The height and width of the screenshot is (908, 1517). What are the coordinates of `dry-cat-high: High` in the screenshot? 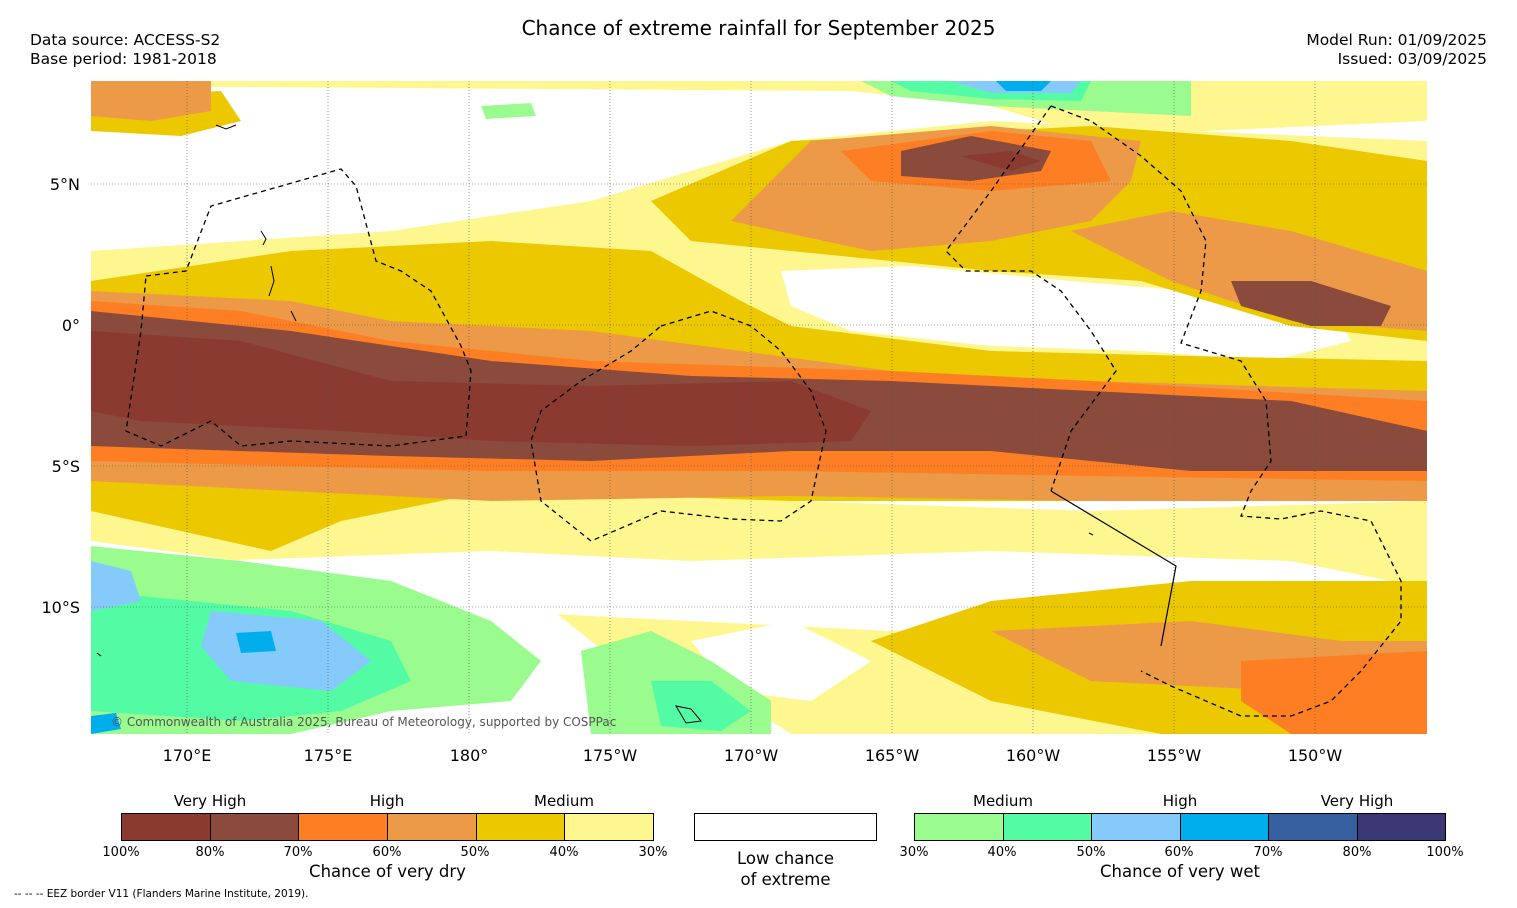 It's located at (387, 801).